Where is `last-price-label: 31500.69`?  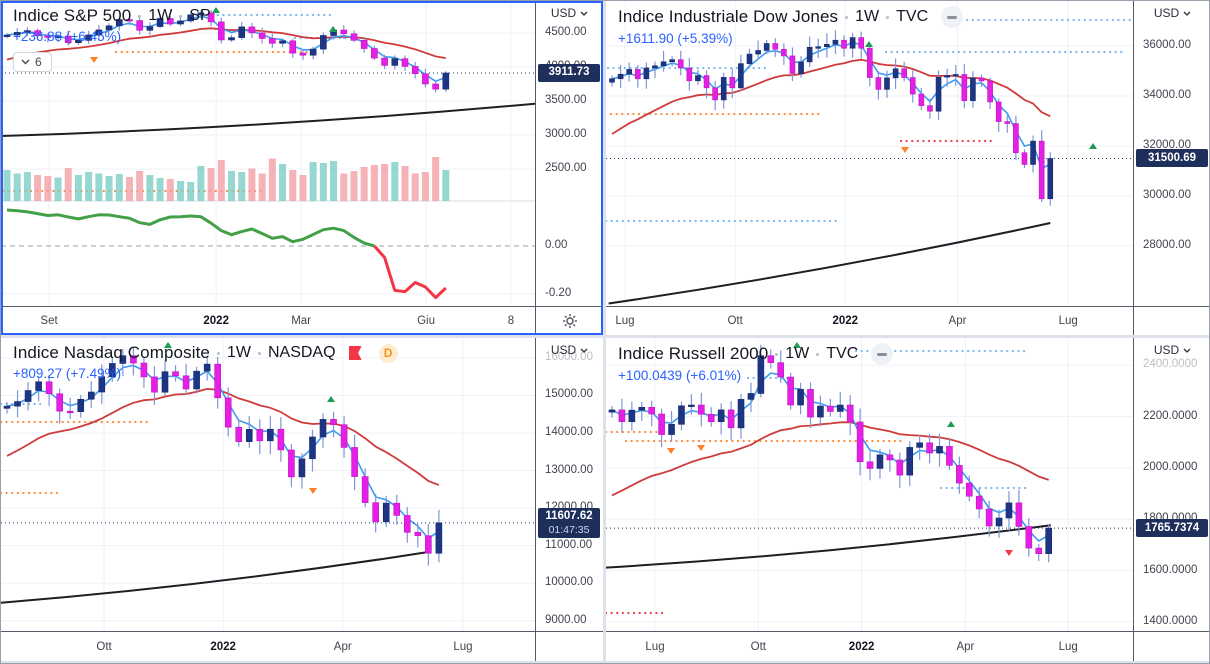
last-price-label: 31500.69 is located at coordinates (1172, 158).